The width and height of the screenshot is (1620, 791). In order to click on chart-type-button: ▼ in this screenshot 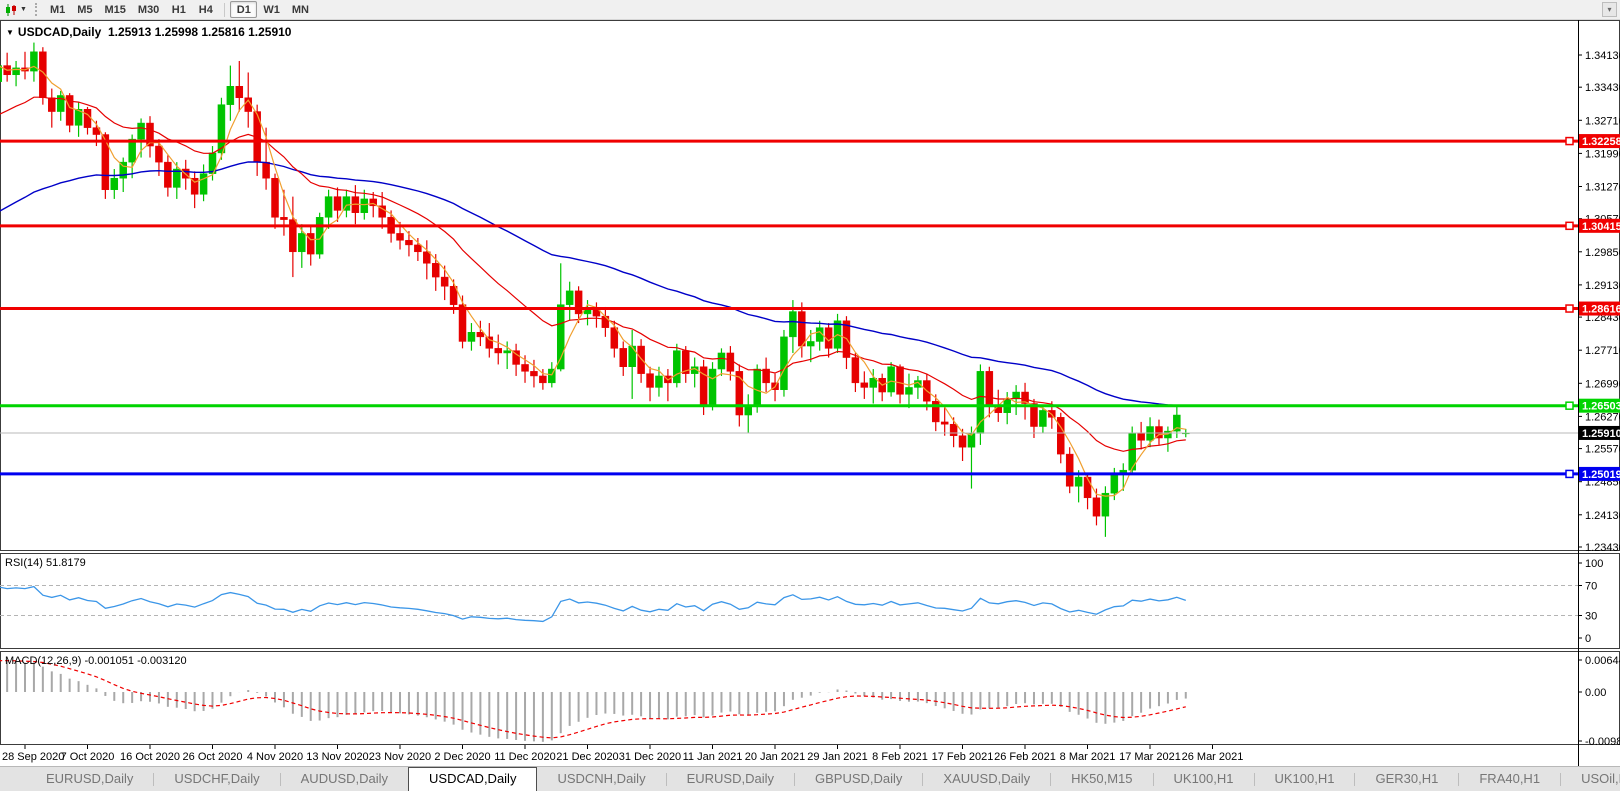, I will do `click(15, 10)`.